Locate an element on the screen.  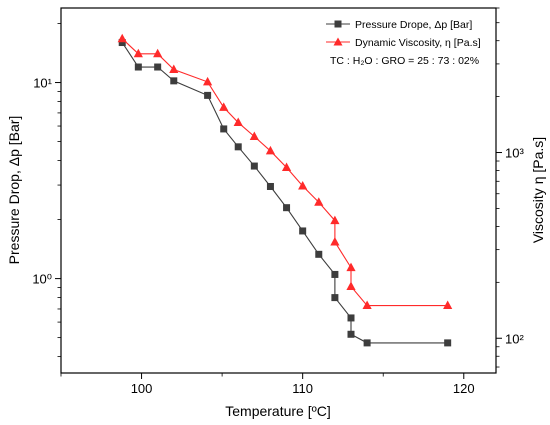
left-axis-title: Pressure Drop, Δp [Bar] is located at coordinates (14, 190).